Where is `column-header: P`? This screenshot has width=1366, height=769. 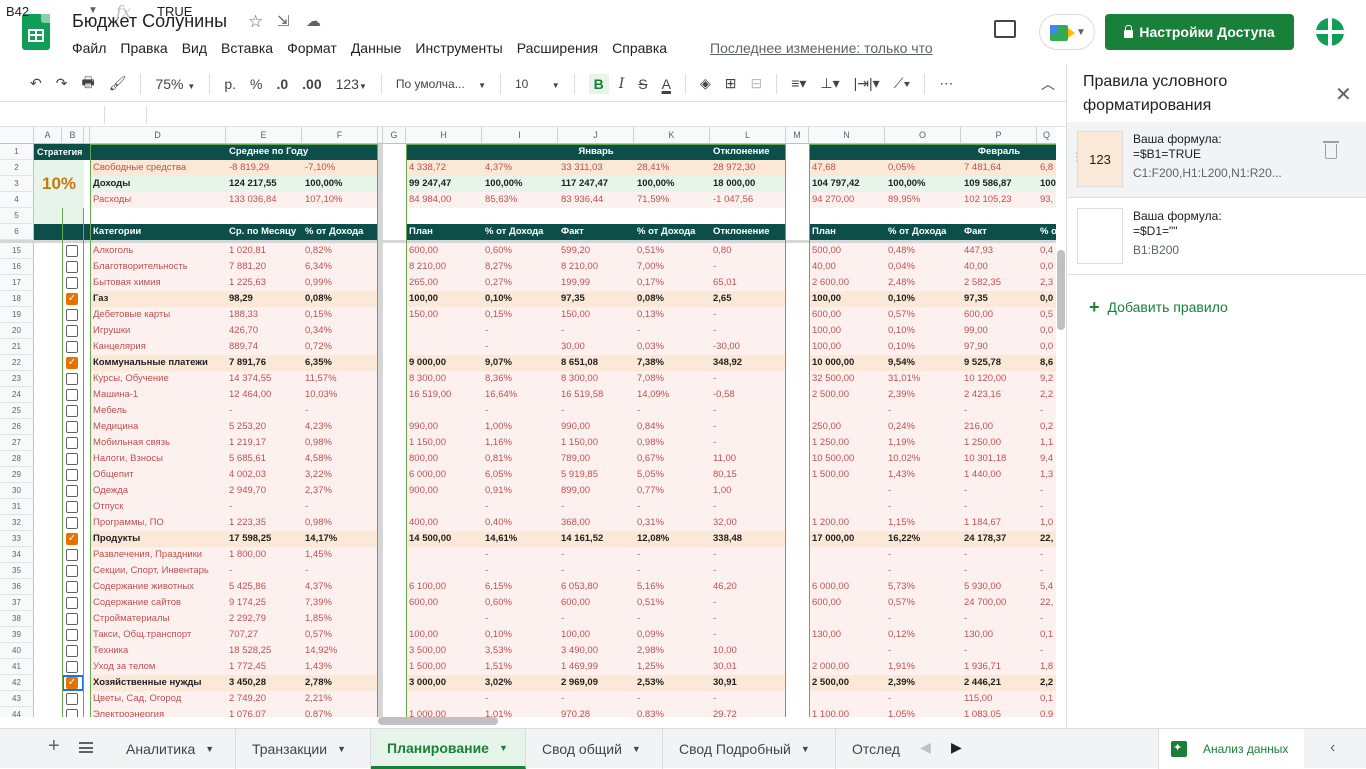
column-header: P is located at coordinates (999, 135).